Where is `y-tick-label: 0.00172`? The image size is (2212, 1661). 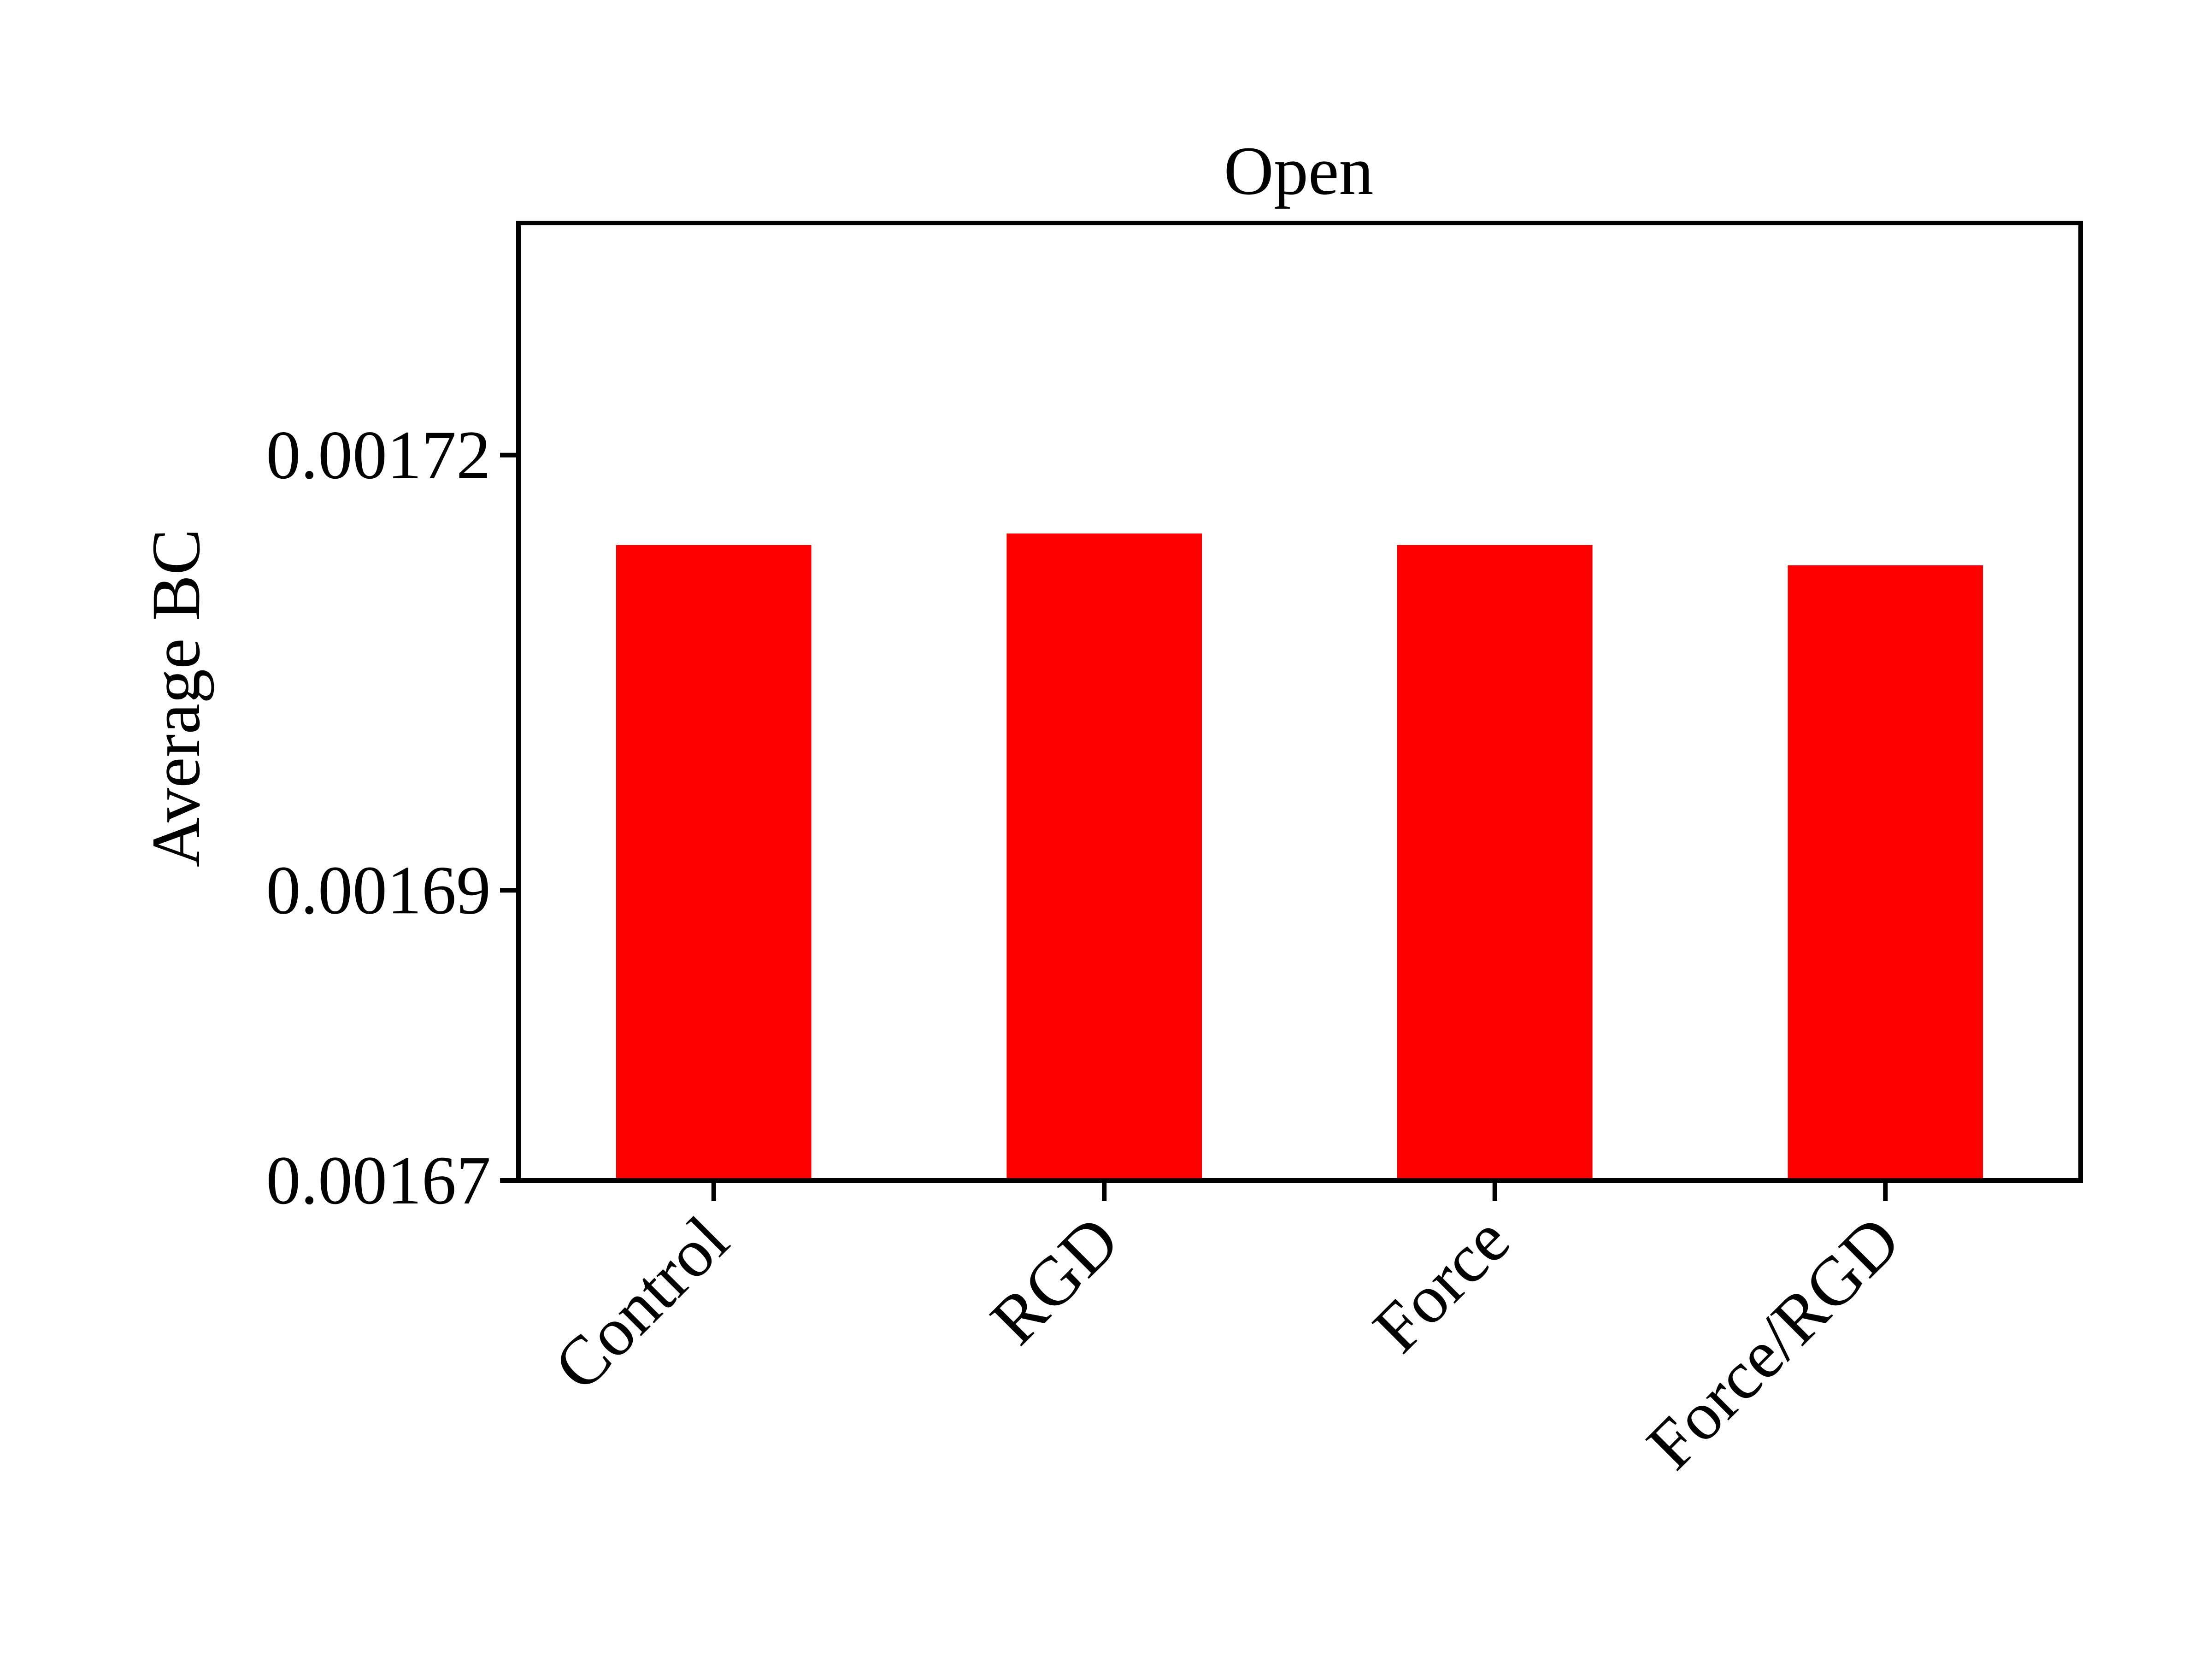
y-tick-label: 0.00172 is located at coordinates (378, 455).